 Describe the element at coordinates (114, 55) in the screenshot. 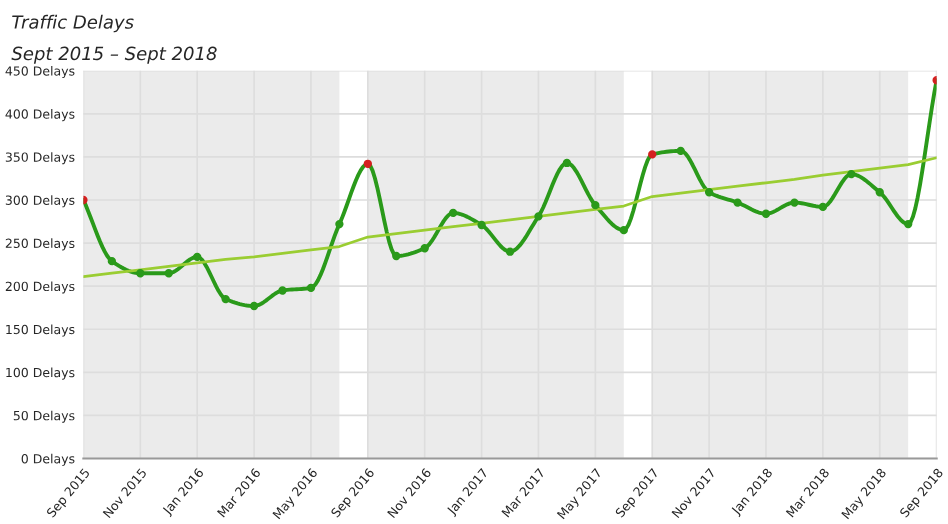

I see `chart-subtitle: Sept 2015 – Sept 2018` at that location.